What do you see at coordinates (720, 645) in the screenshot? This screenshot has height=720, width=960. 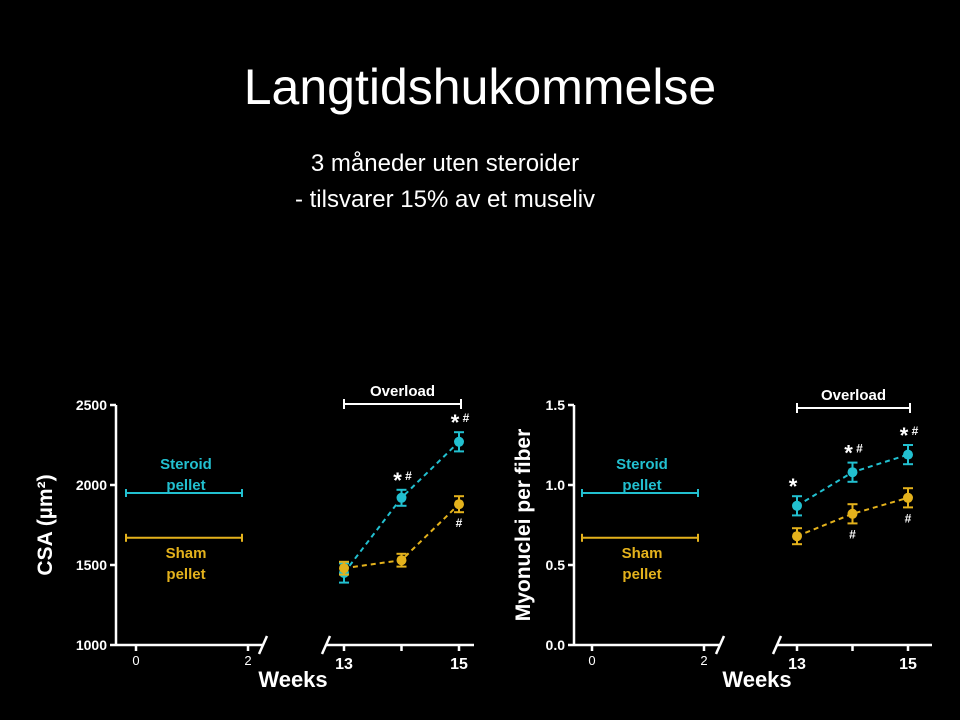 I see `chart2-axis-break-left` at bounding box center [720, 645].